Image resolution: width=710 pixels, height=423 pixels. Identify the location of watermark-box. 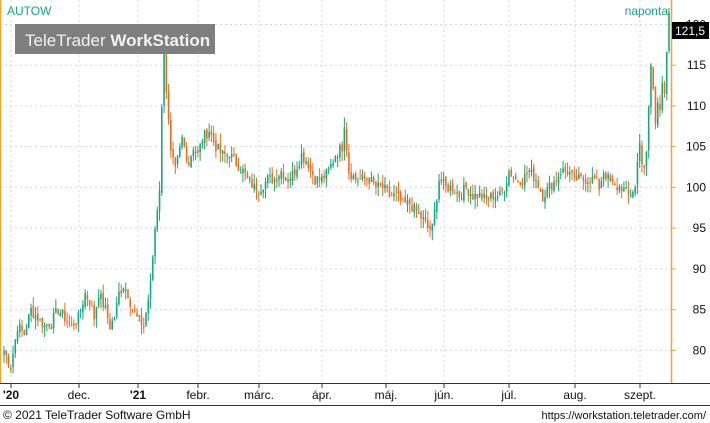
(115, 39).